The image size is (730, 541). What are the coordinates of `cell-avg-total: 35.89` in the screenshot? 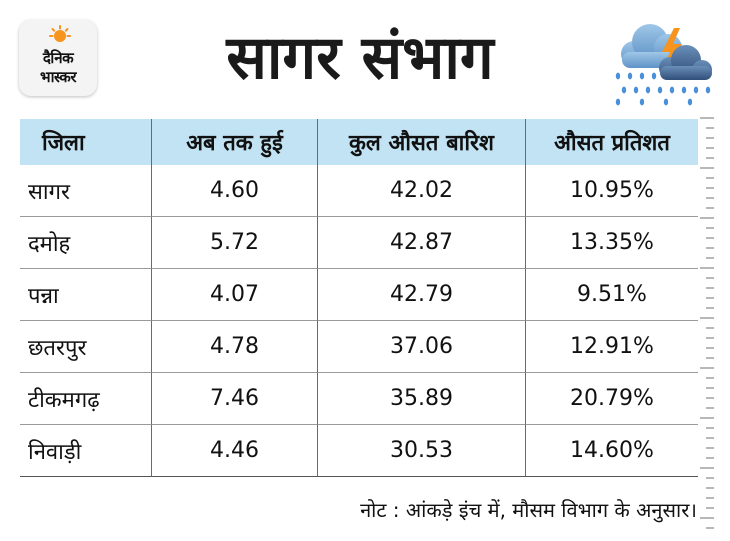 It's located at (422, 399).